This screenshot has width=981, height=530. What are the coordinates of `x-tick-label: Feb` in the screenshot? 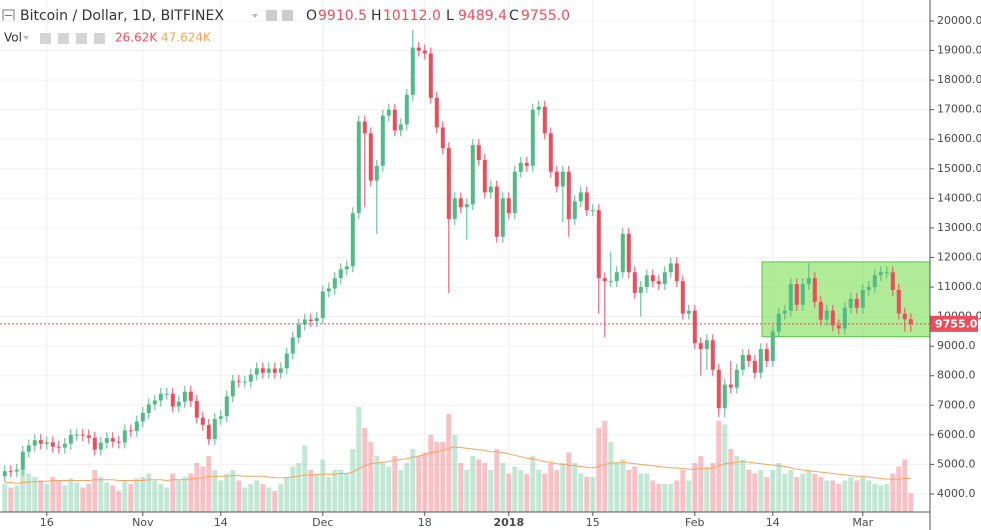 It's located at (694, 522).